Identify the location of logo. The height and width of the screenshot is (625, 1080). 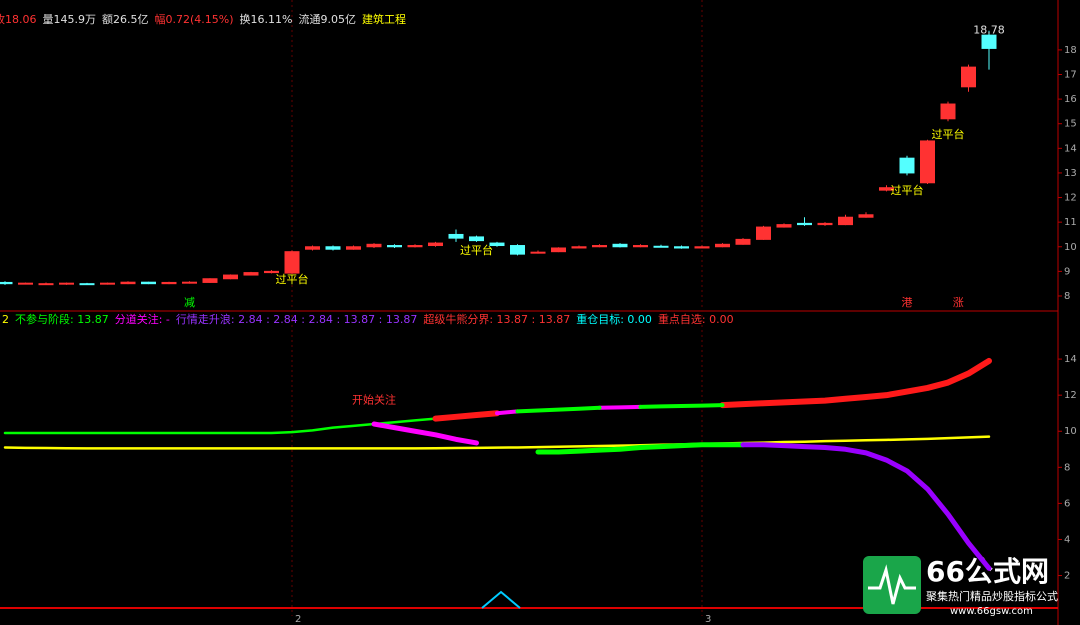
(892, 585).